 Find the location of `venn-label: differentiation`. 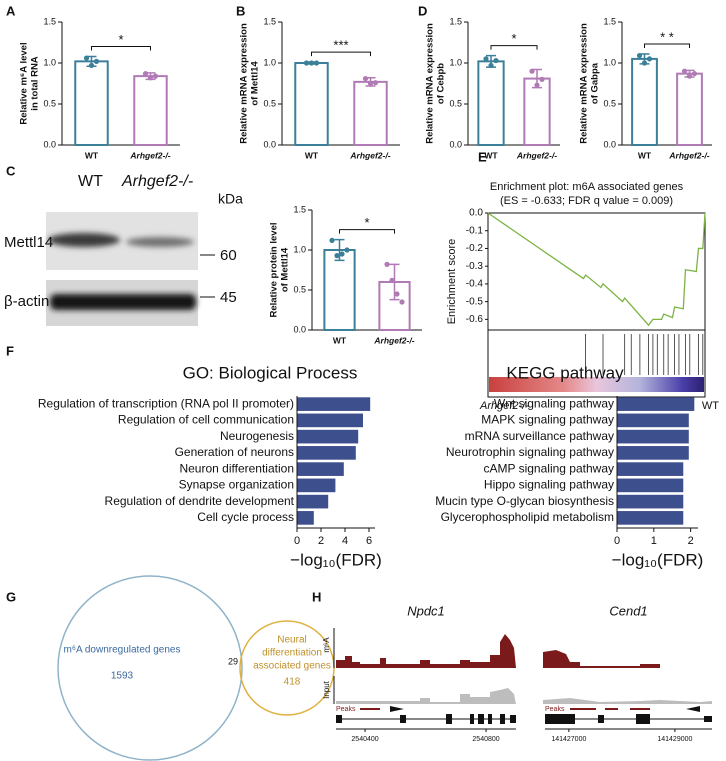

venn-label: differentiation is located at coordinates (292, 653).